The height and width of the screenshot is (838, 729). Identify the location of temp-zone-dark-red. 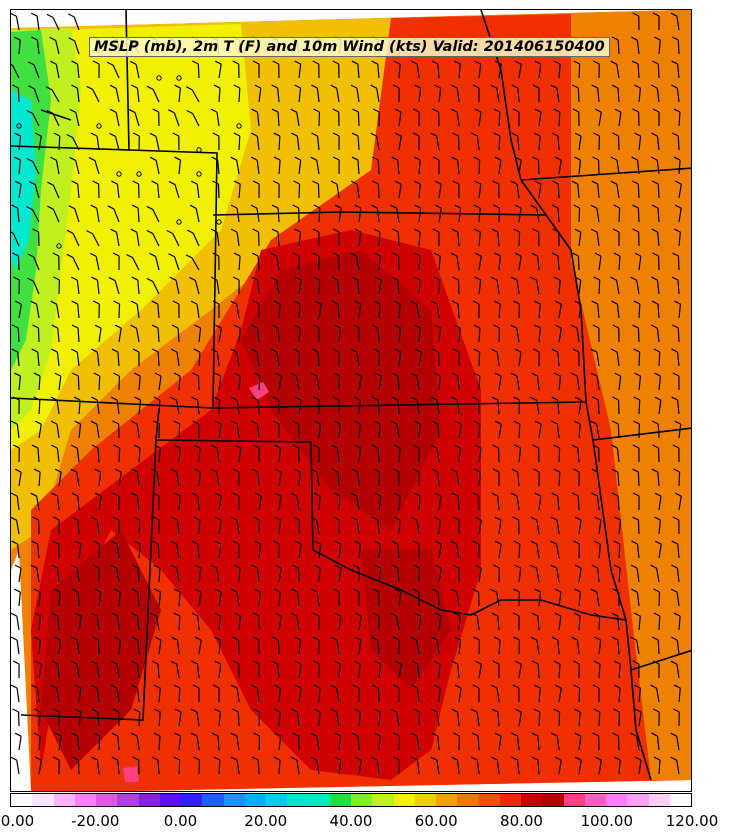
(341, 390).